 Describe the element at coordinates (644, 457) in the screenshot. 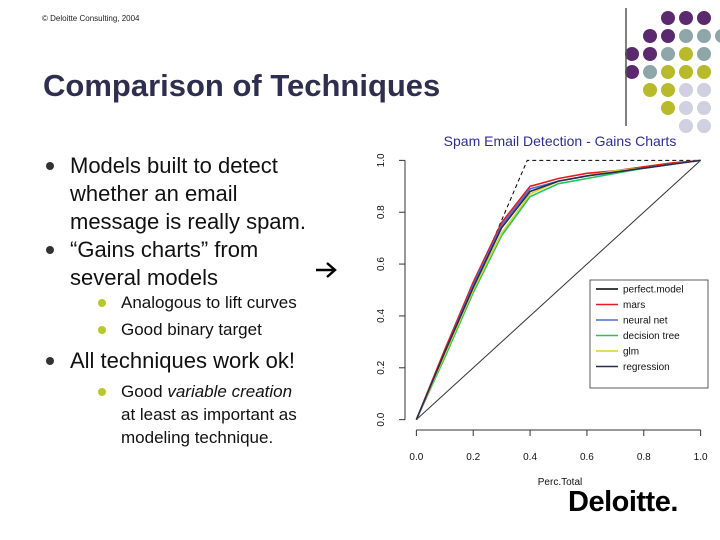

I see `x-tick-label: 0.8` at that location.